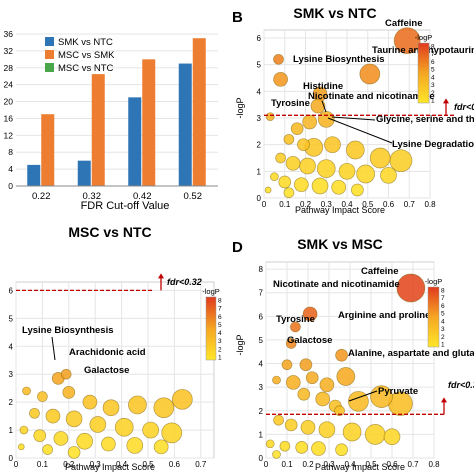  Describe the element at coordinates (384, 315) in the screenshot. I see `annotation-arginine: Arginine and proline` at that location.